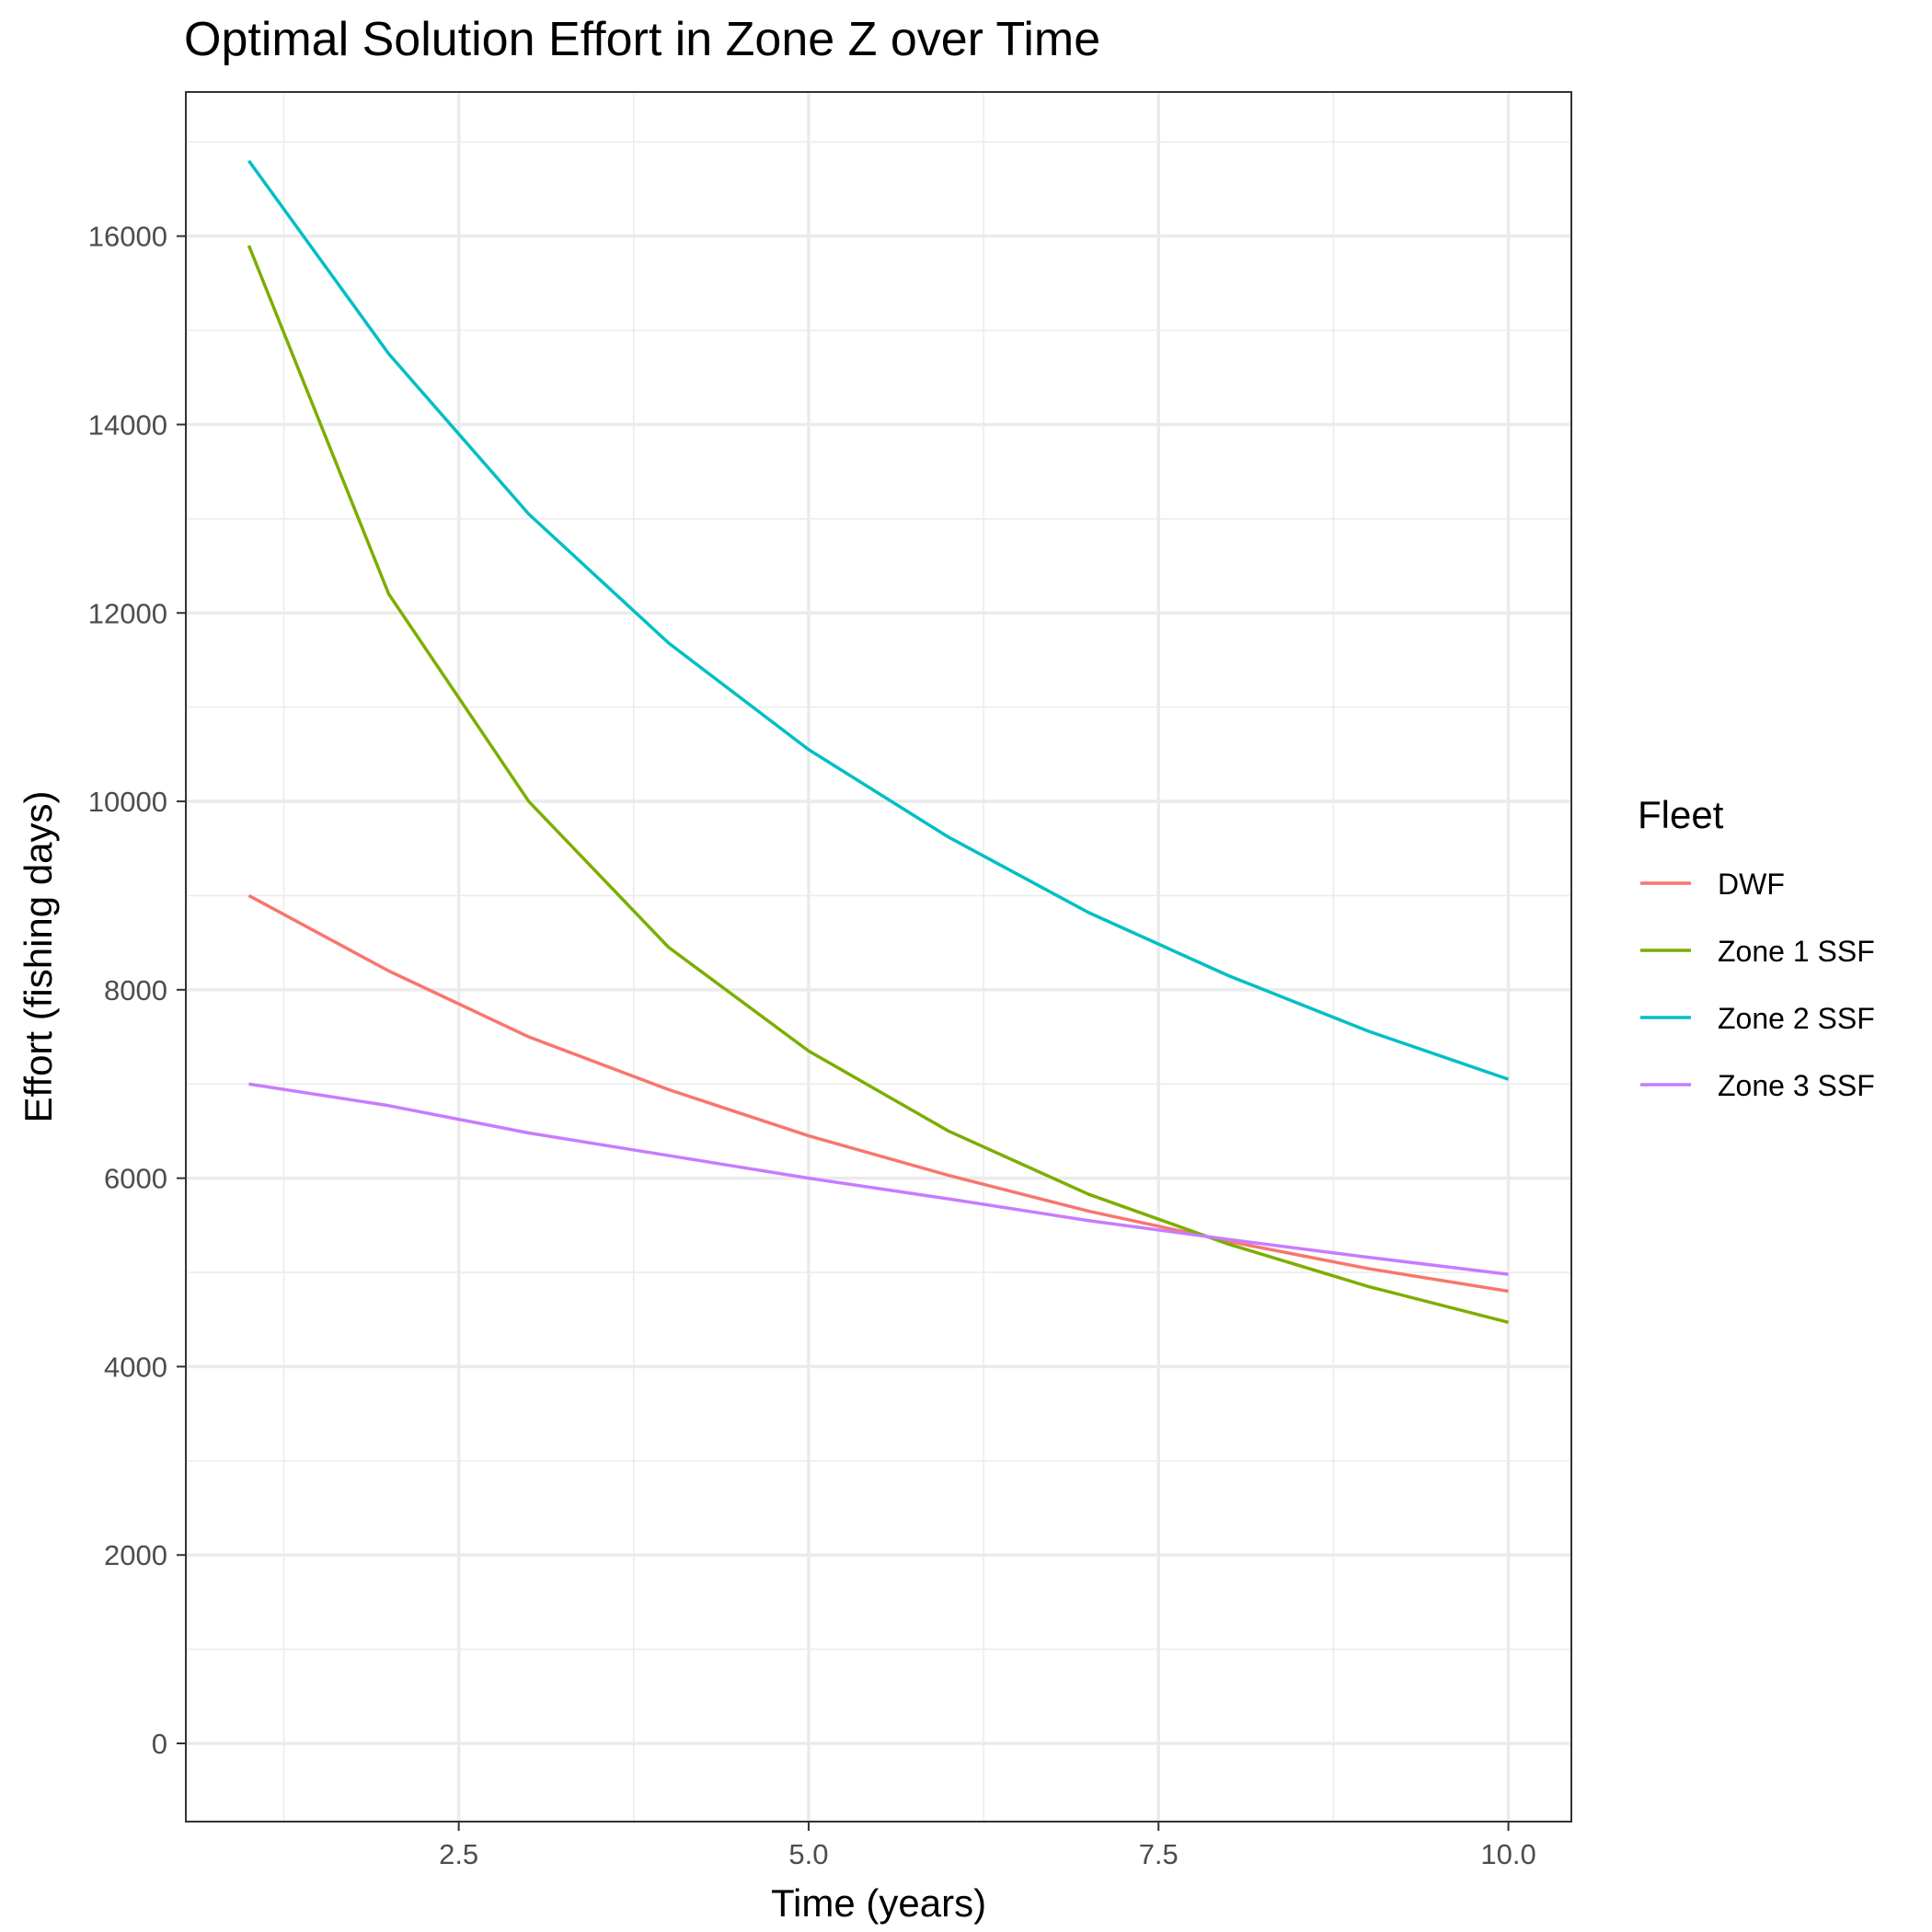 The height and width of the screenshot is (1932, 1932). Describe the element at coordinates (127, 424) in the screenshot. I see `y-tick-label: 14000` at that location.